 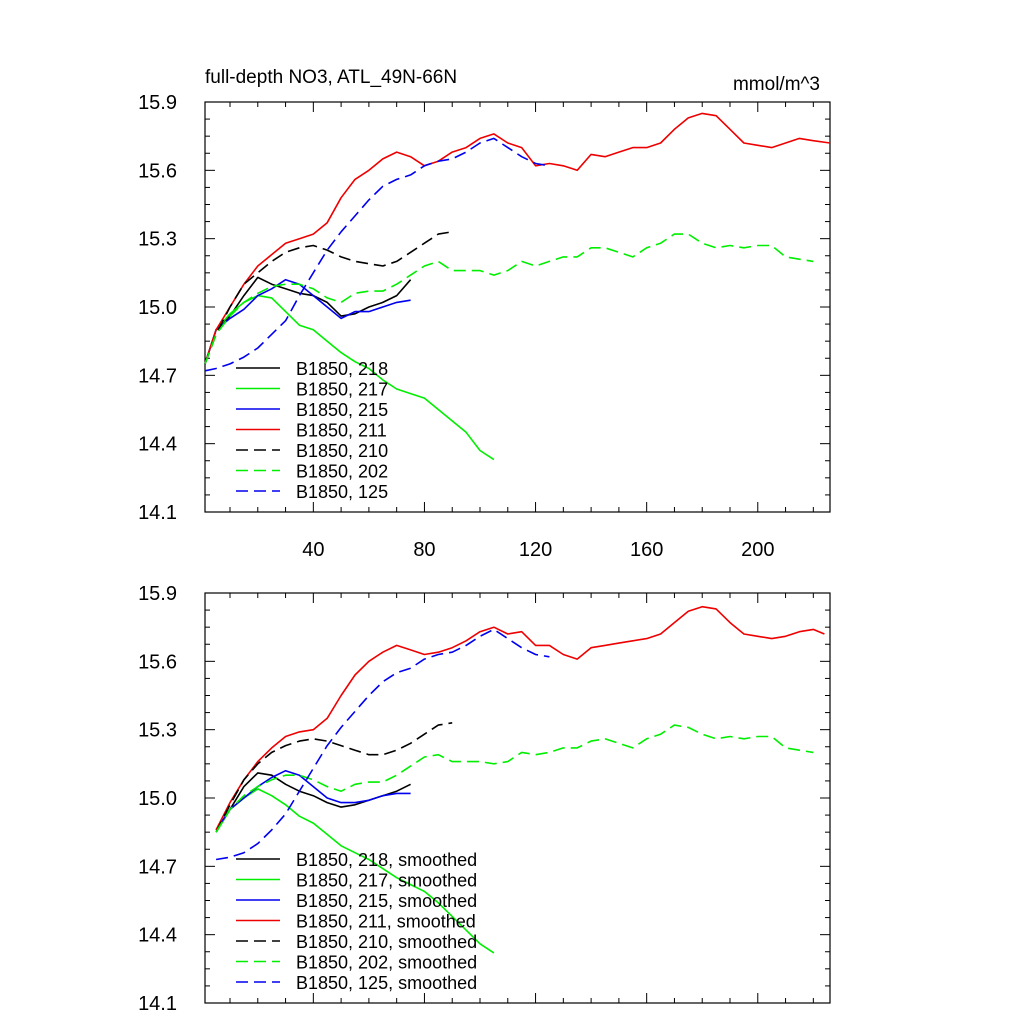 I want to click on series-line-b1850-210-smoothed, so click(x=334, y=777).